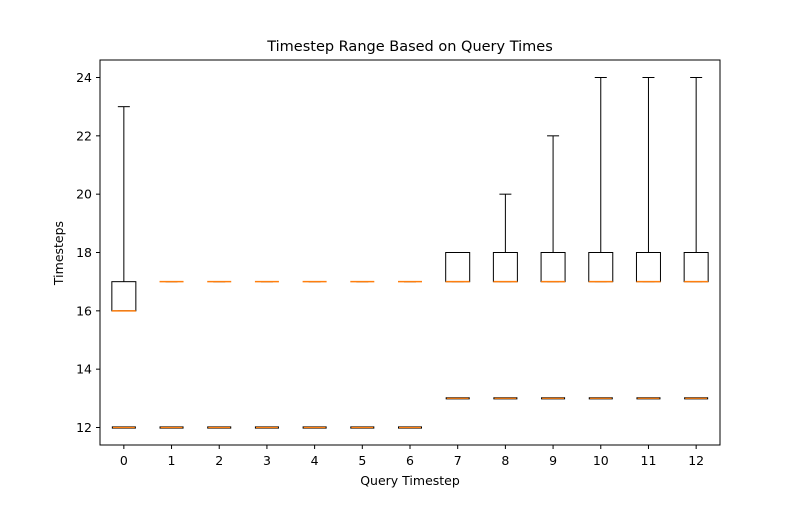 This screenshot has height=505, width=800. Describe the element at coordinates (84, 194) in the screenshot. I see `y-tick-label: 20` at that location.